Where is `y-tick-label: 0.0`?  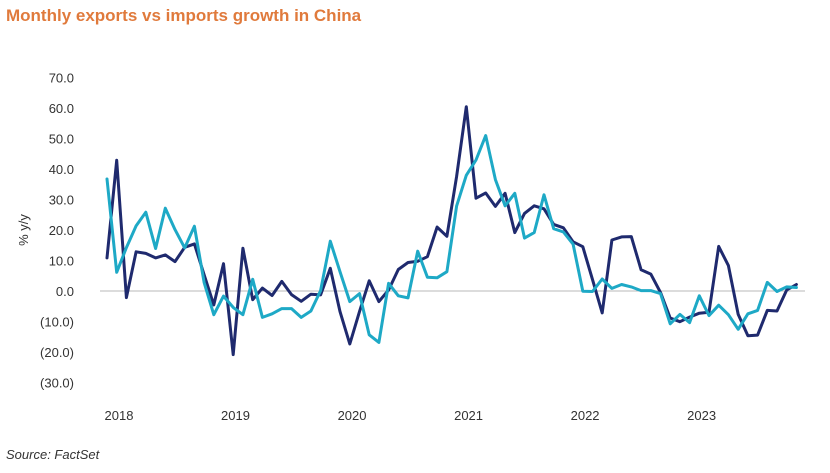
y-tick-label: 0.0 is located at coordinates (65, 291).